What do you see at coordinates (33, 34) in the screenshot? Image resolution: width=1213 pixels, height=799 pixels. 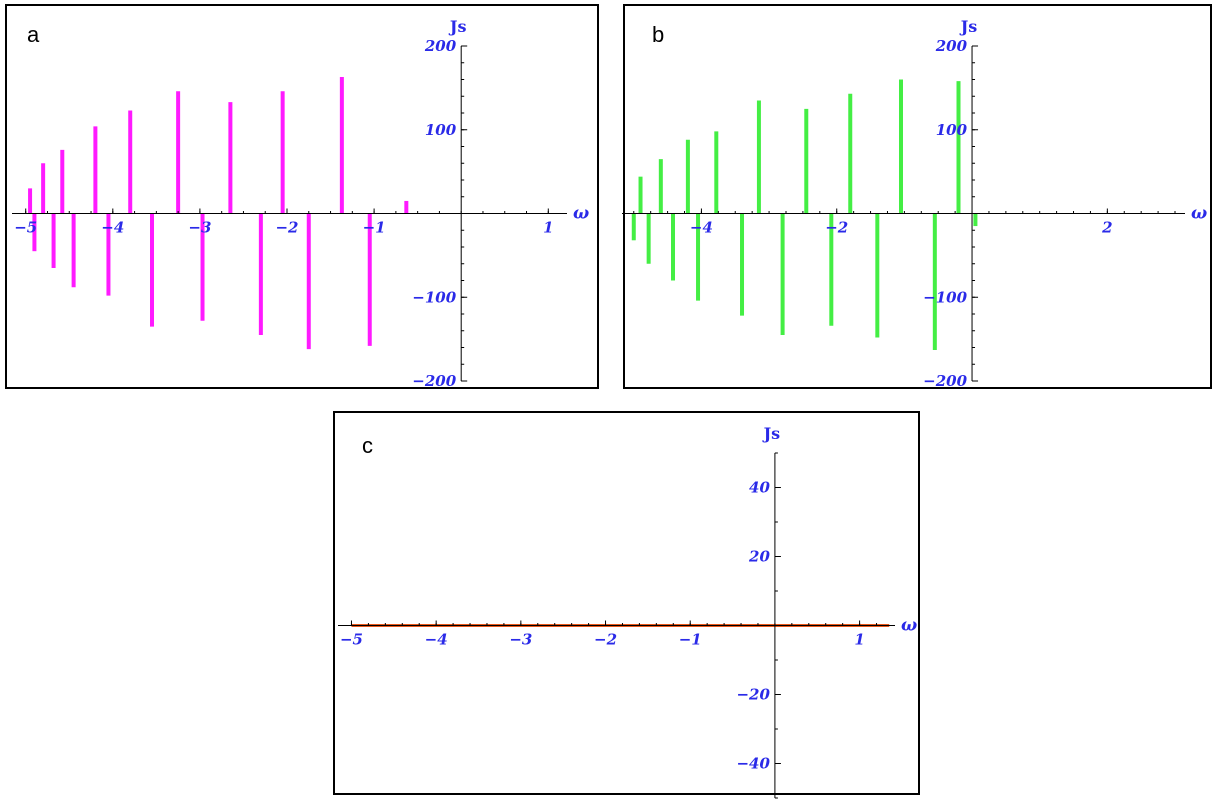 I see `panel-label-a: a` at bounding box center [33, 34].